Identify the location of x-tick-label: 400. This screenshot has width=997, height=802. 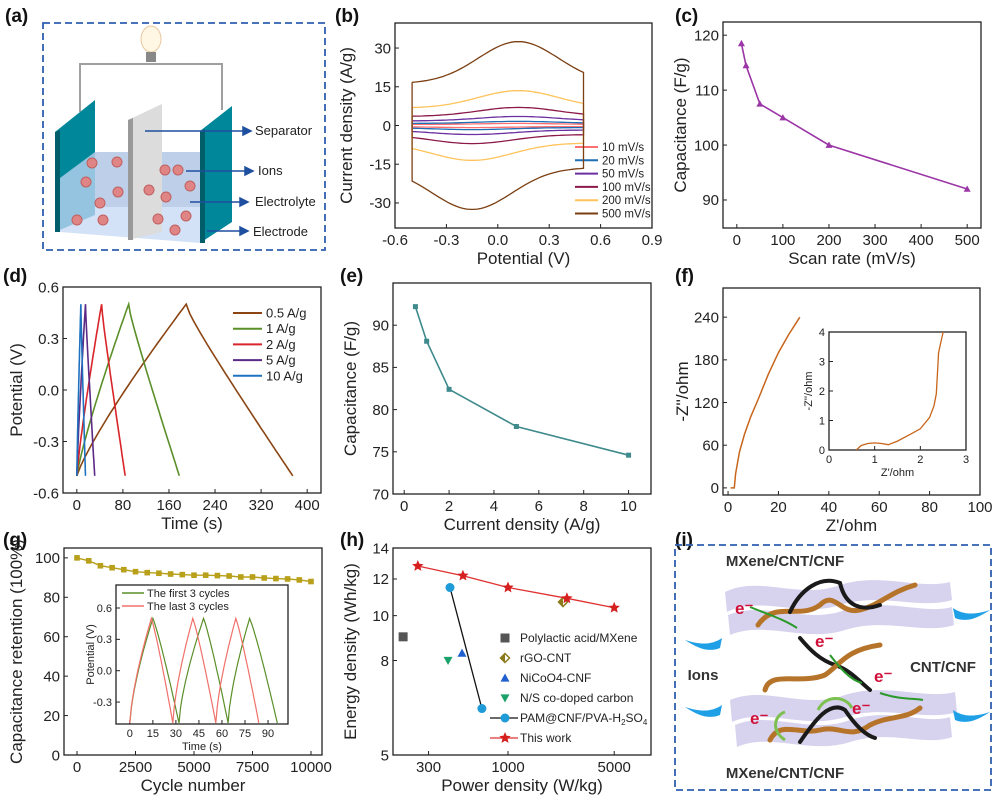
(921, 240).